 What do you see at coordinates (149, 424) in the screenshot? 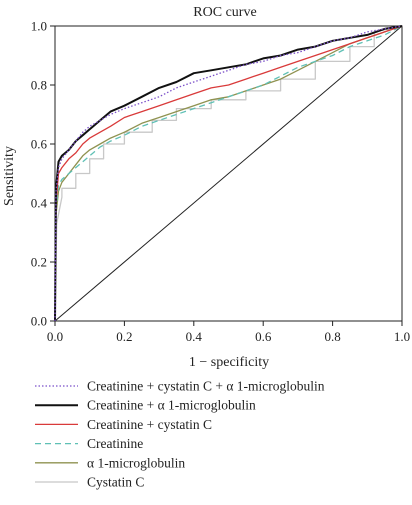
I see `legend-label: Creatinine + cystatin C` at bounding box center [149, 424].